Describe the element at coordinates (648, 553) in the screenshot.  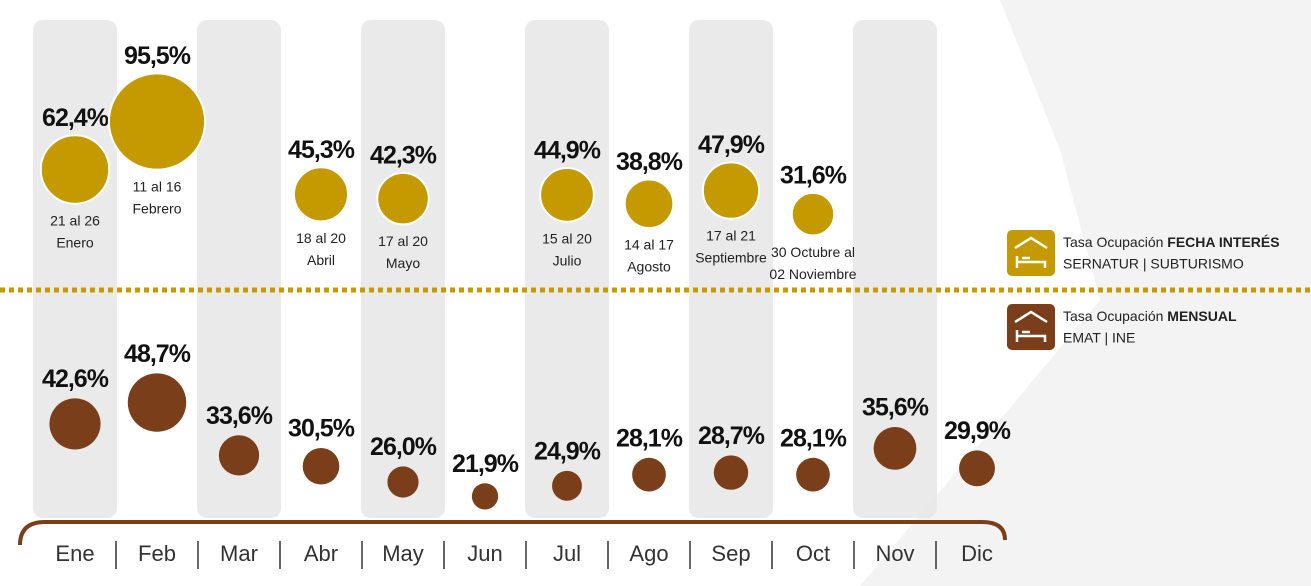
I see `month-label: Ago` at that location.